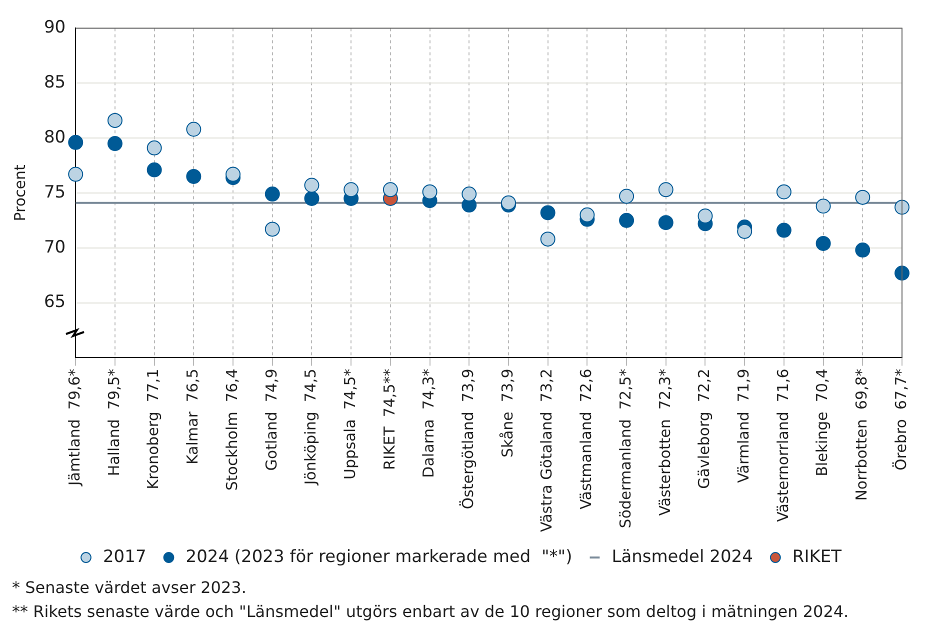 The width and height of the screenshot is (931, 626). What do you see at coordinates (129, 588) in the screenshot?
I see `text: * Senaste värdet avser 2023.` at bounding box center [129, 588].